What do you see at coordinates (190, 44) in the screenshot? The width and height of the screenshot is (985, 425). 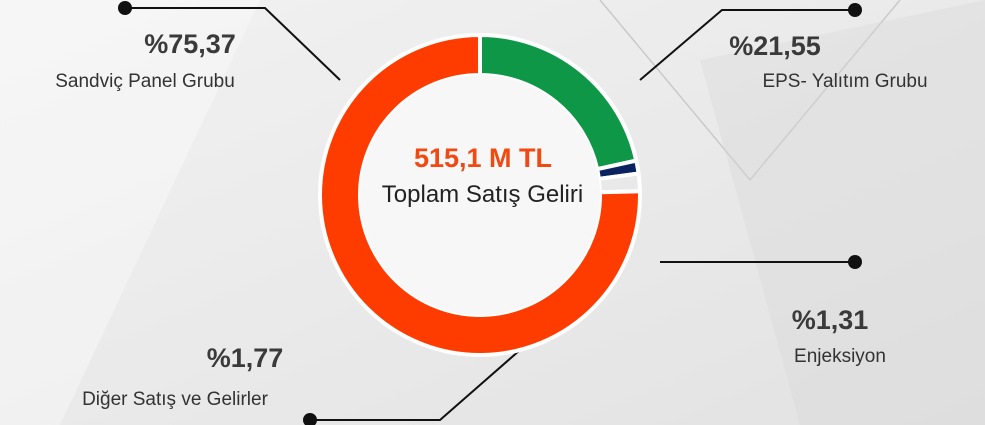 I see `value-label: %75,37` at bounding box center [190, 44].